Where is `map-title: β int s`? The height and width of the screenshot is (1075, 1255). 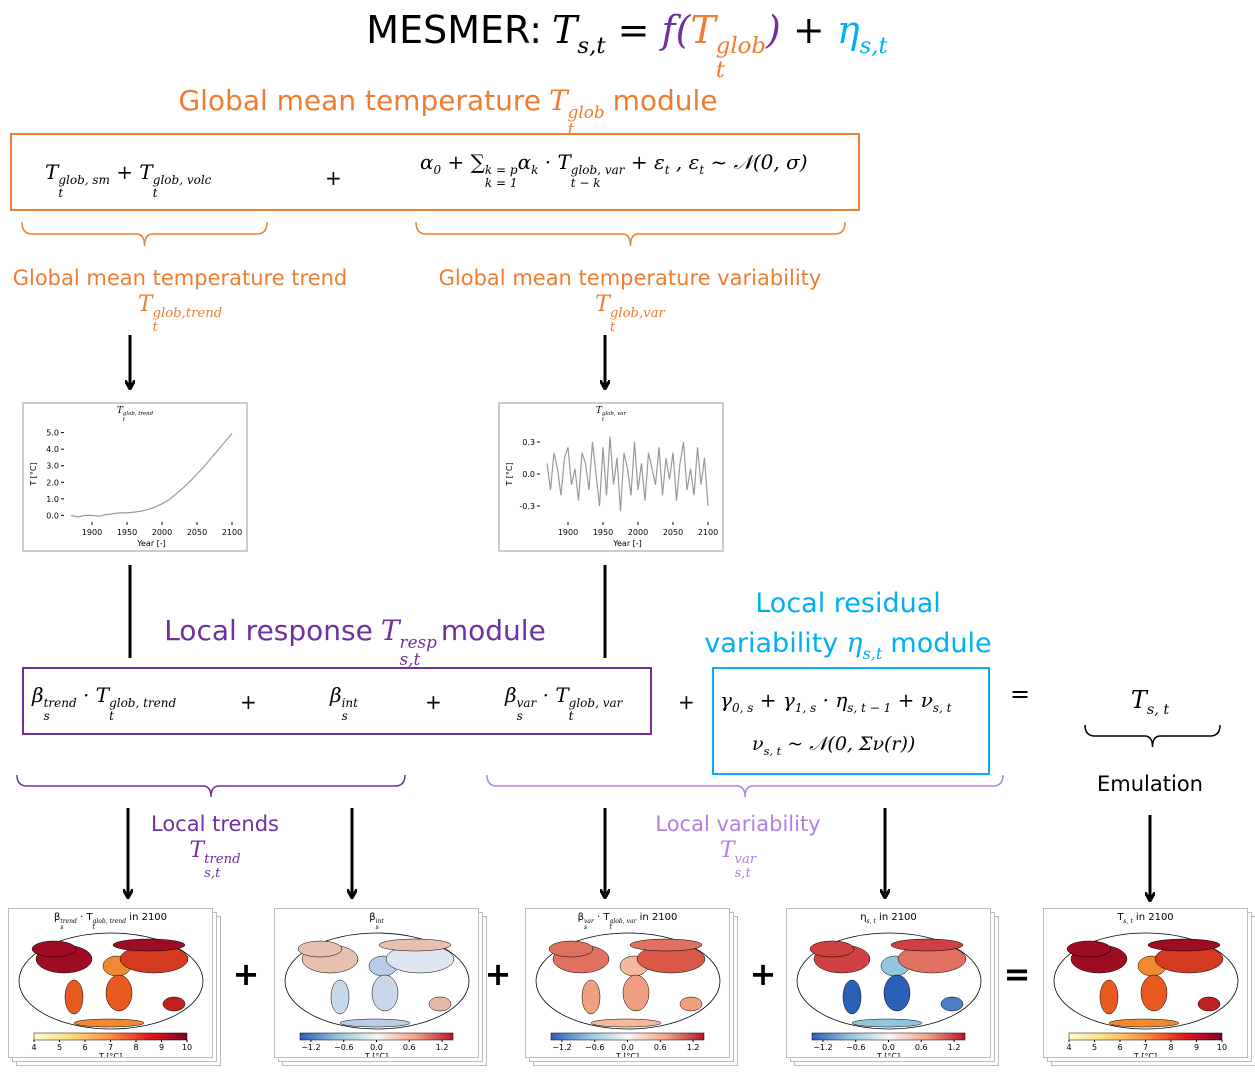
map-title: β int s is located at coordinates (376, 921).